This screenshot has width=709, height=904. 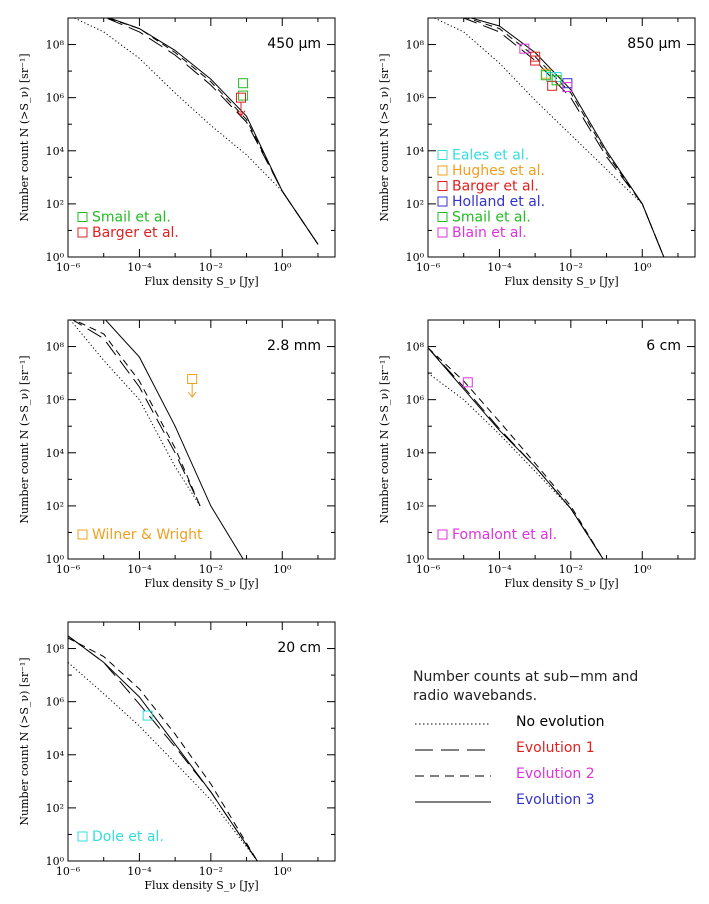 I want to click on legend-row-evolution-3: Evolution 3, so click(x=558, y=805).